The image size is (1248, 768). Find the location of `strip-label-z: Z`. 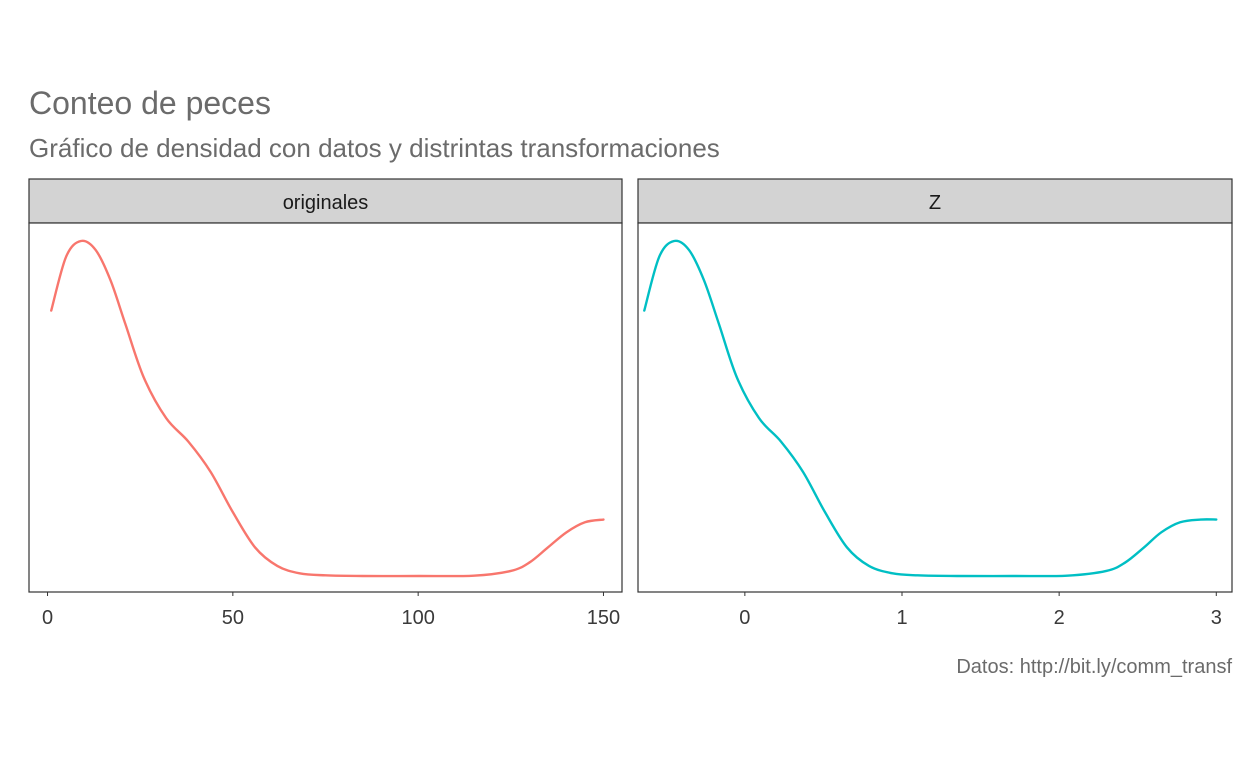

strip-label-z: Z is located at coordinates (935, 203).